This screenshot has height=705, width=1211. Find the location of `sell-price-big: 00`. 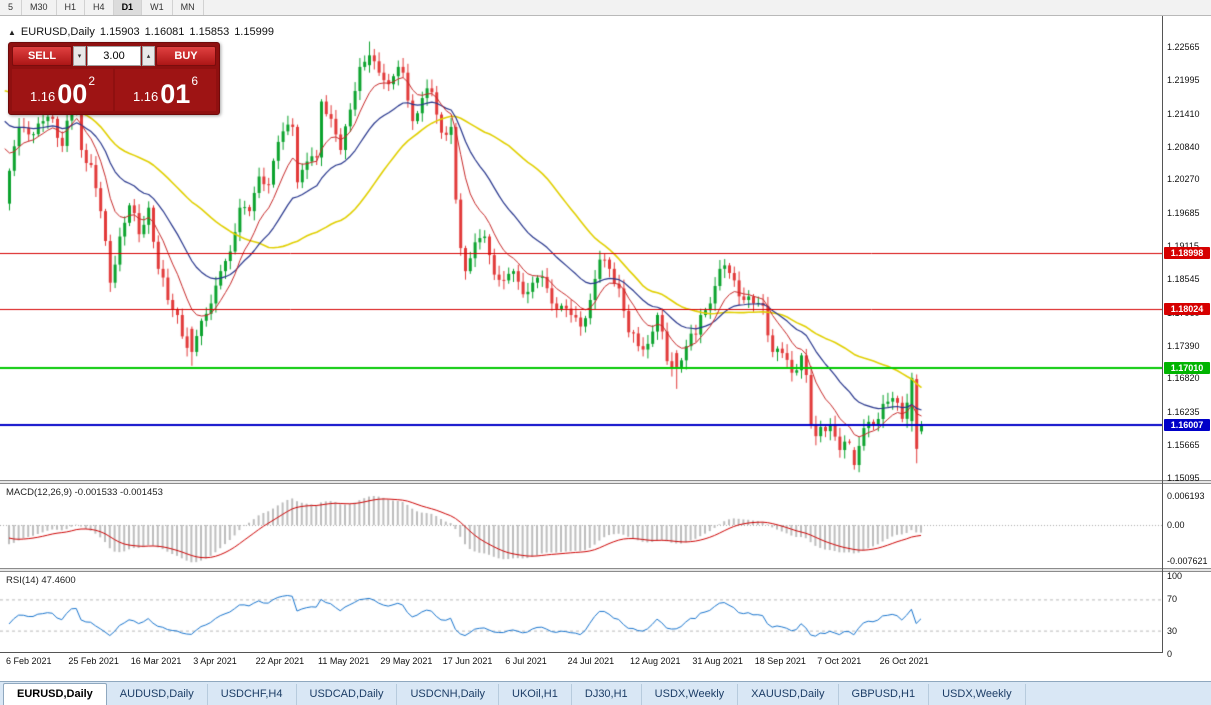

sell-price-big: 00 is located at coordinates (72, 94).